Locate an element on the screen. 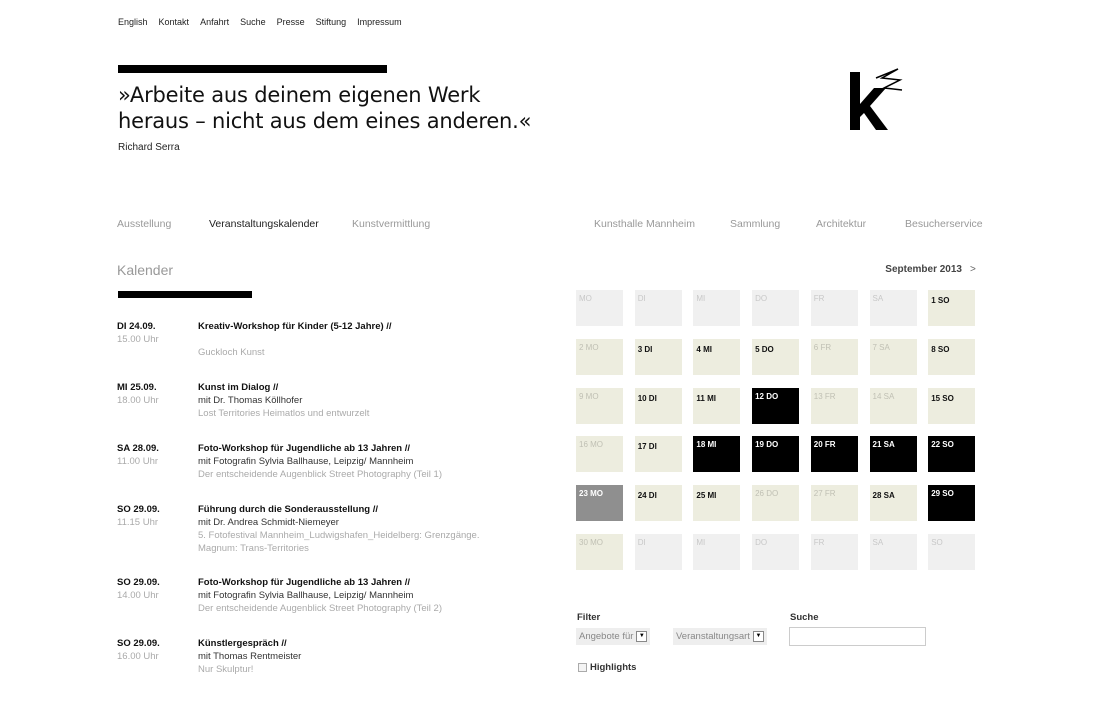 This screenshot has width=1100, height=721. event-type-select-value: Veranstaltungsart is located at coordinates (713, 636).